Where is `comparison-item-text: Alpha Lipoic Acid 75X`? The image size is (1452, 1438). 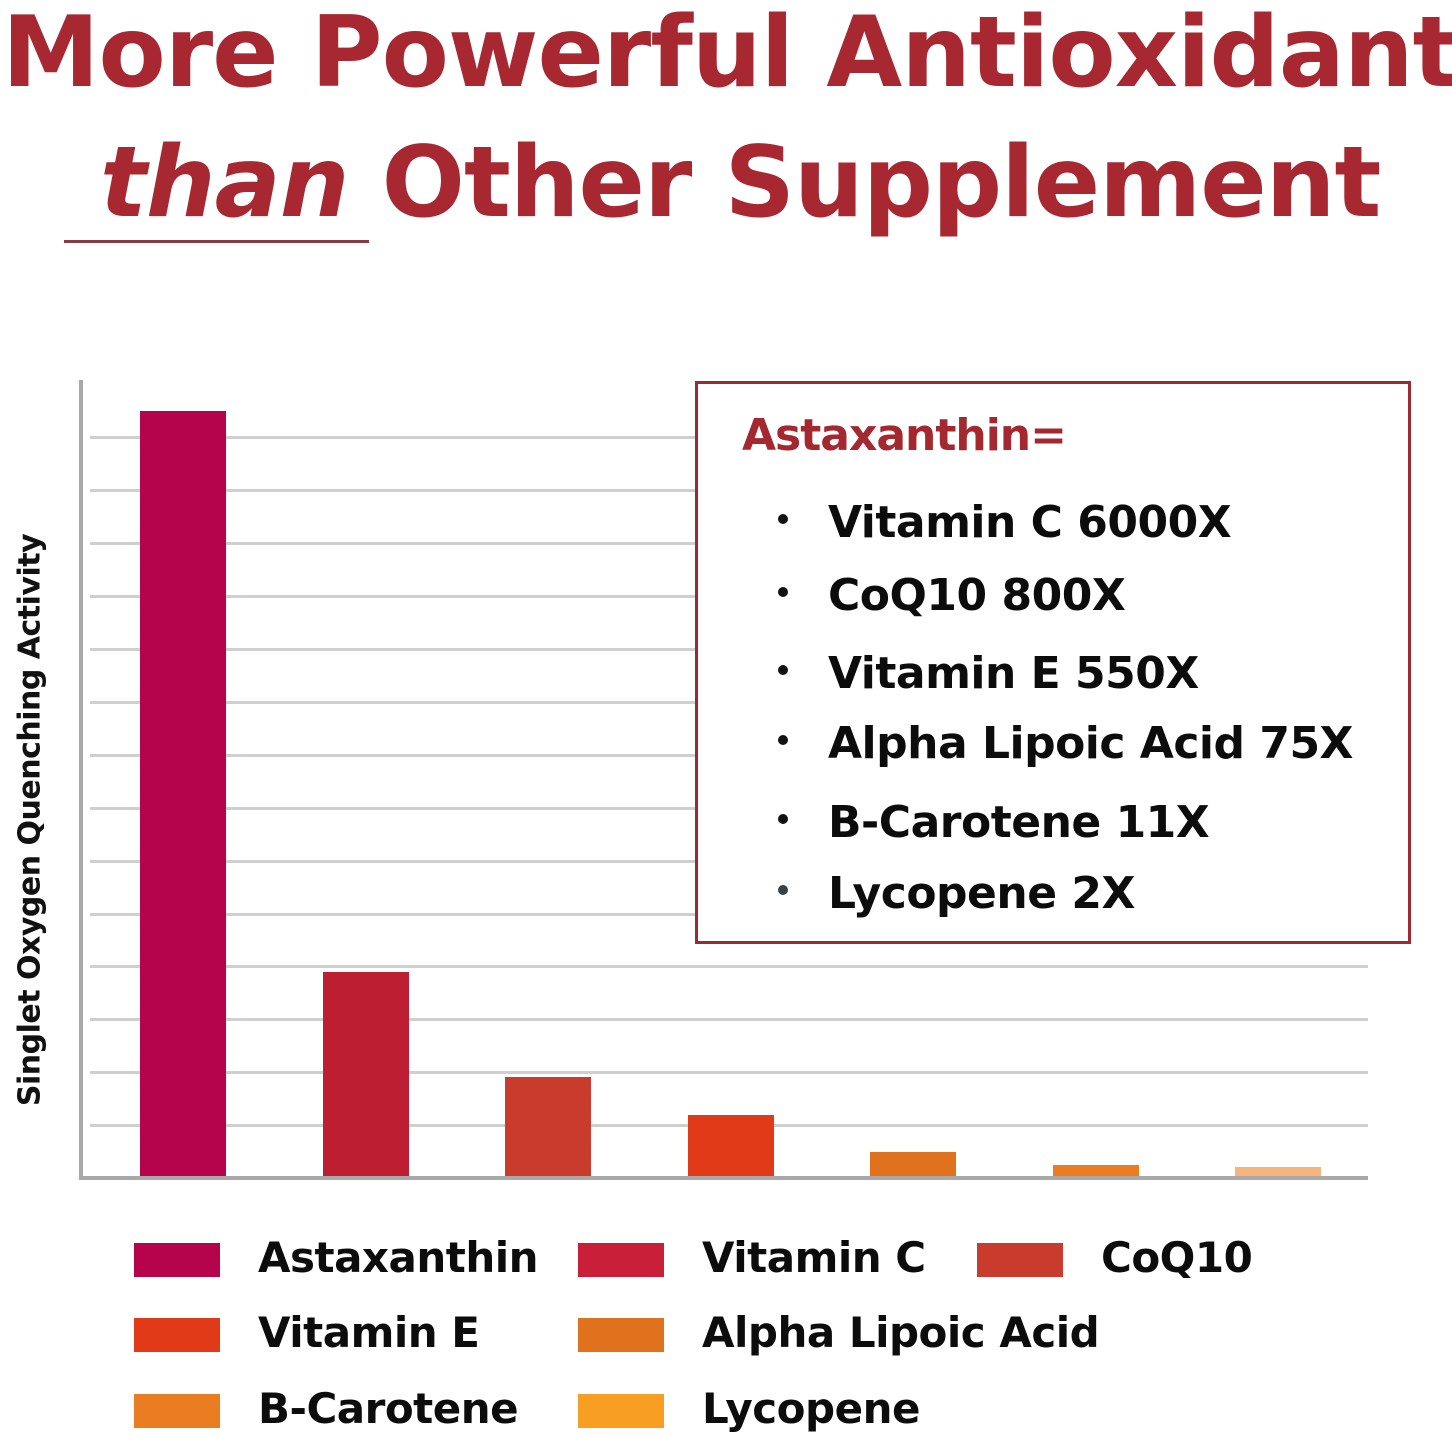 comparison-item-text: Alpha Lipoic Acid 75X is located at coordinates (1090, 743).